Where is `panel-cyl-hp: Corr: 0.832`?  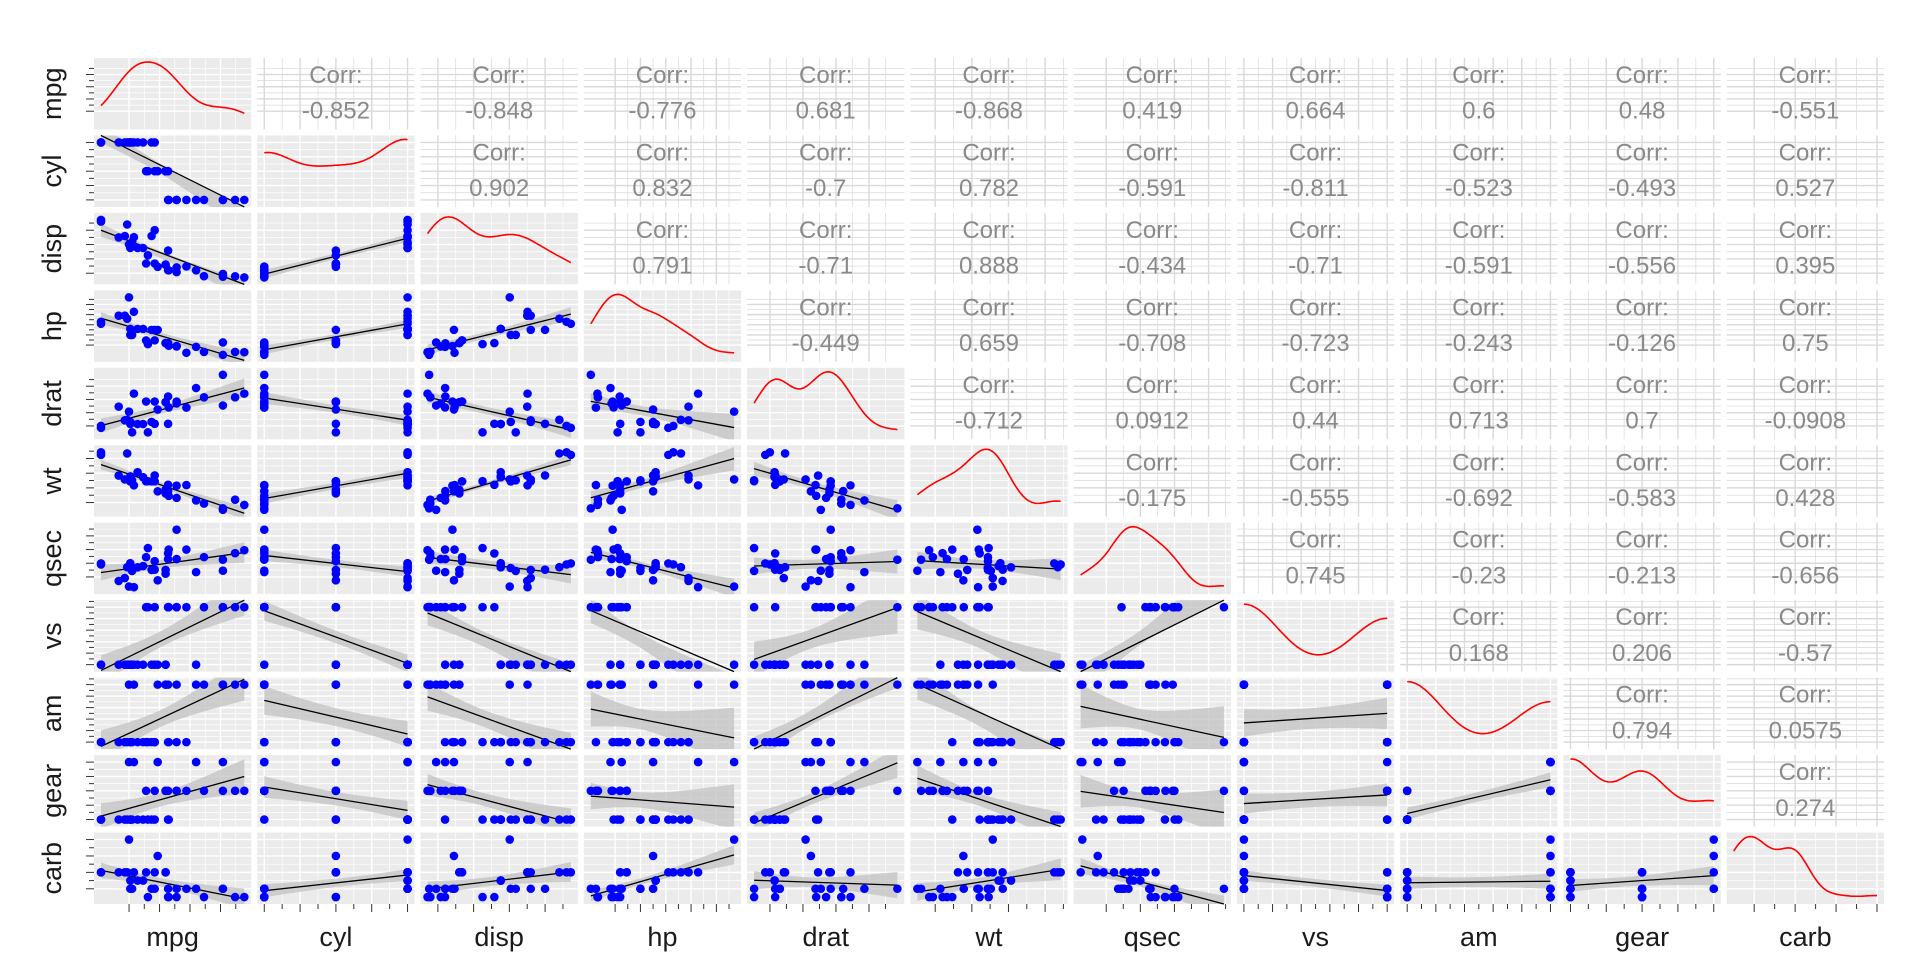
panel-cyl-hp: Corr: 0.832 is located at coordinates (662, 171).